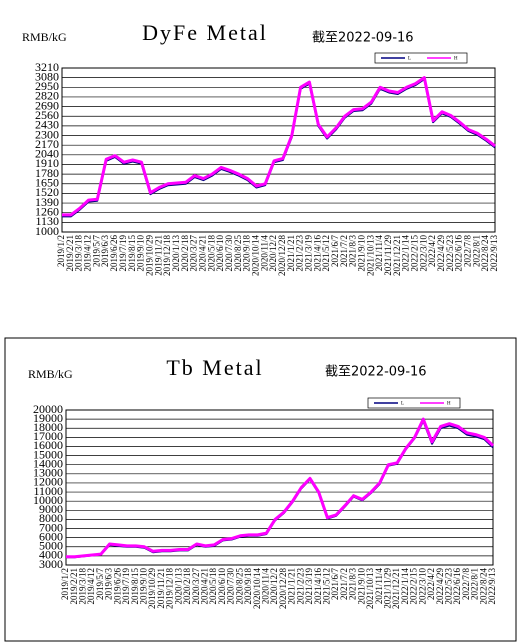  What do you see at coordinates (213, 586) in the screenshot?
I see `x-tick-label: 2020/5/18` at bounding box center [213, 586].